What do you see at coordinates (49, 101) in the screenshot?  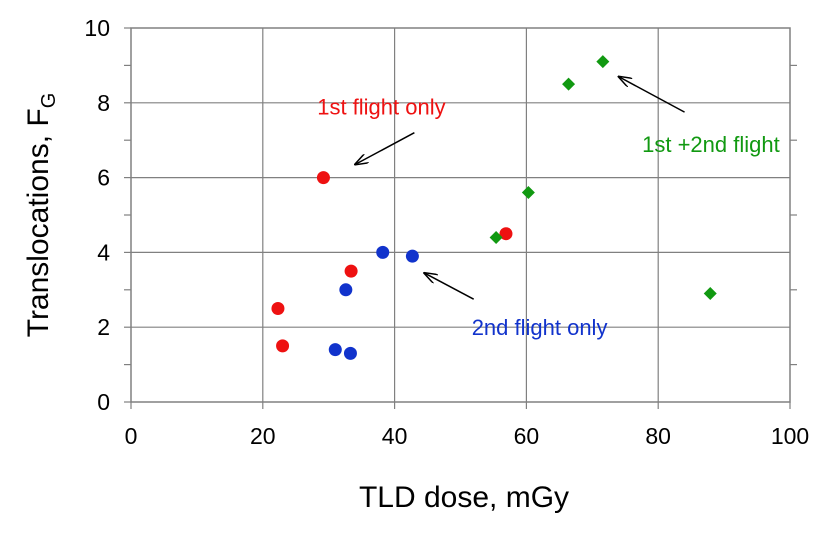 I see `y-axis-title-subscript: G` at bounding box center [49, 101].